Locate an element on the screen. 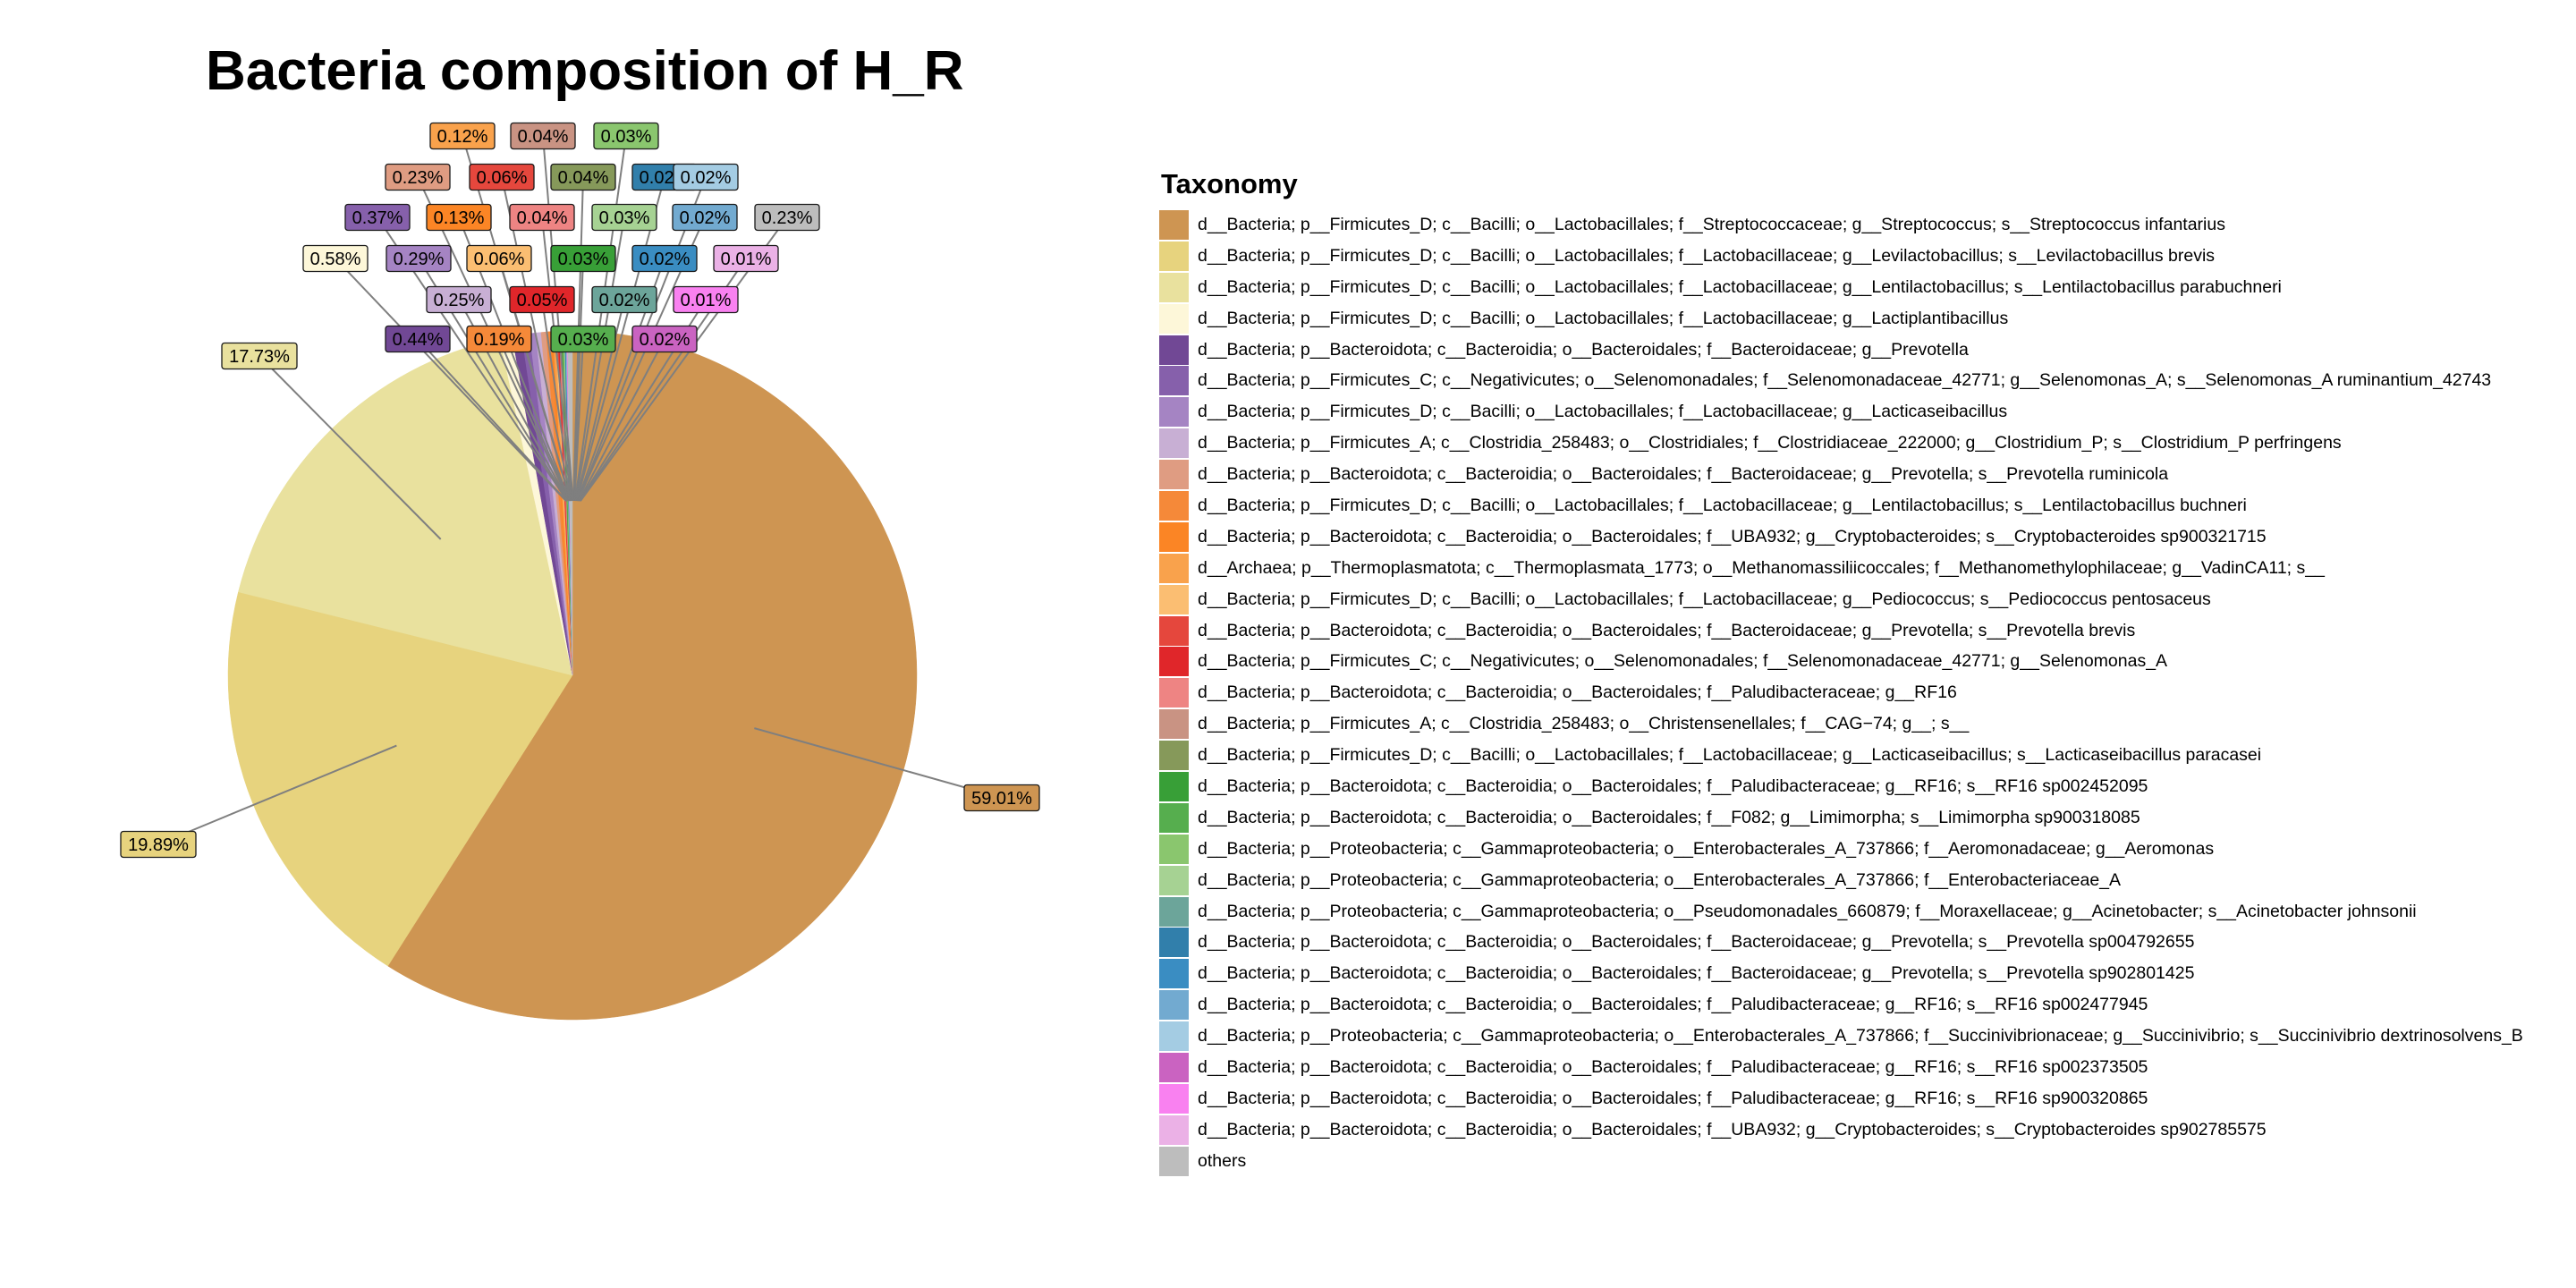 The height and width of the screenshot is (1288, 2576). slice-label: 17.73% is located at coordinates (259, 356).